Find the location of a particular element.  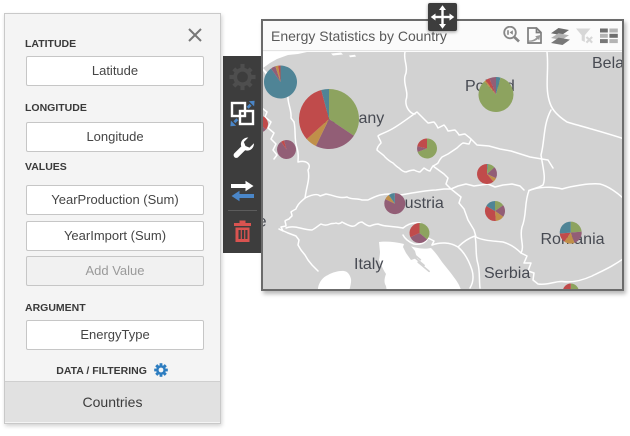

svg-text: Austria is located at coordinates (419, 203).